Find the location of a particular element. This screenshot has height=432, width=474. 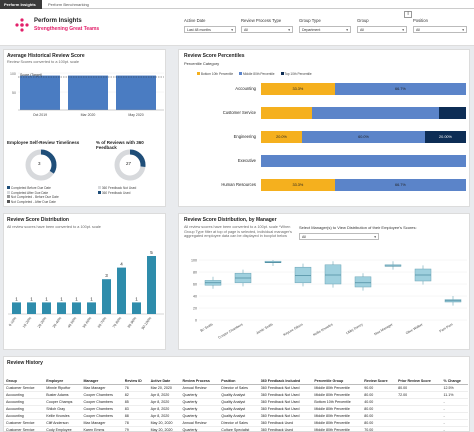

column-header: % Change is located at coordinates (454, 380).